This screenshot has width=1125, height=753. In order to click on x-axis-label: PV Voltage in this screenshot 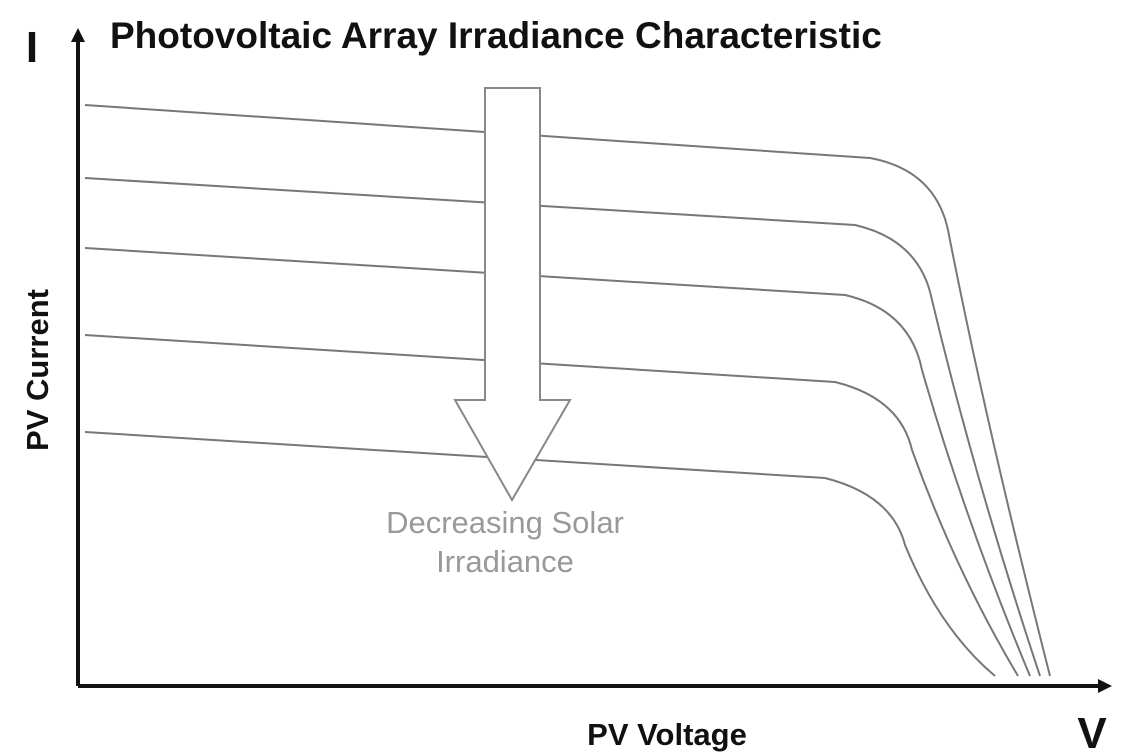, I will do `click(667, 734)`.